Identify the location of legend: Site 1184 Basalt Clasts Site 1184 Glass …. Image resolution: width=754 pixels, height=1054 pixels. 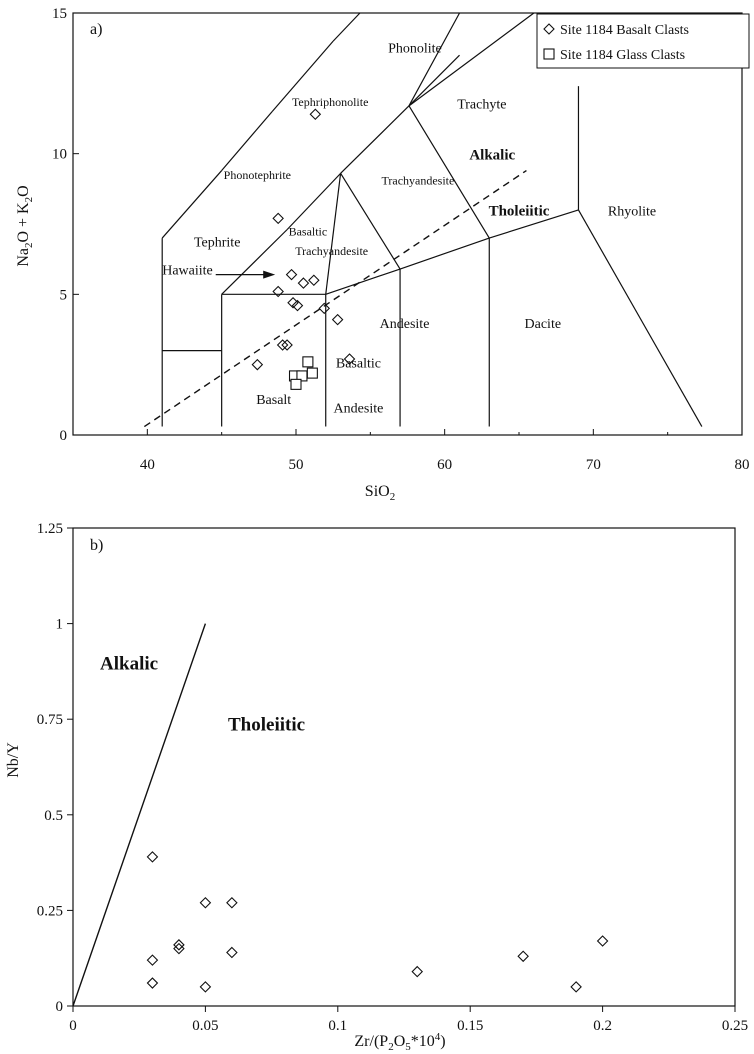
(643, 41).